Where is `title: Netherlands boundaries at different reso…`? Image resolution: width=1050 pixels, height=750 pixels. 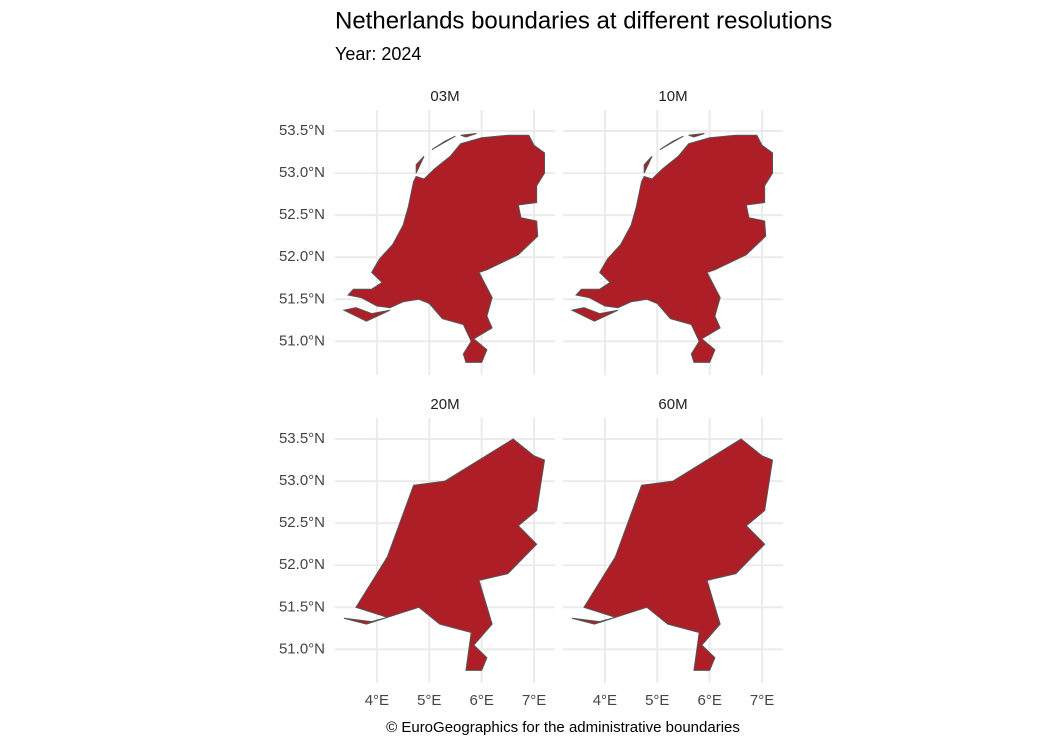
title: Netherlands boundaries at different reso… is located at coordinates (583, 20).